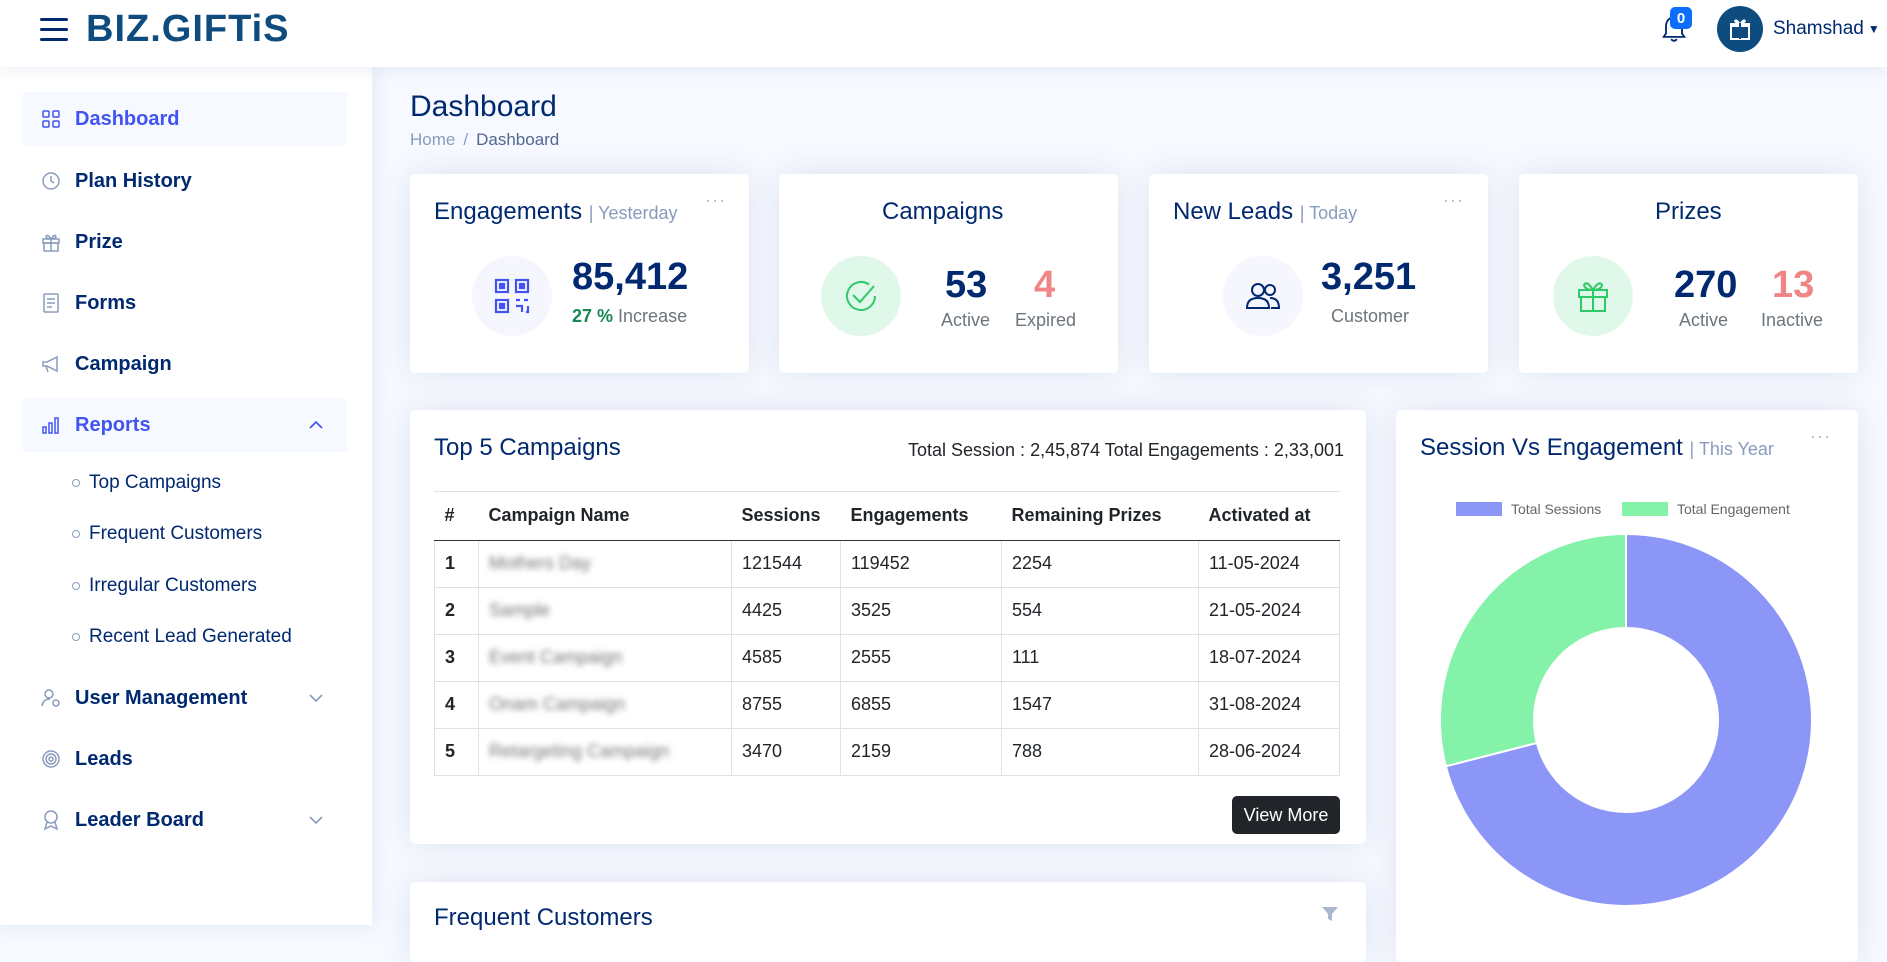  What do you see at coordinates (51, 364) in the screenshot?
I see `megaphone-icon` at bounding box center [51, 364].